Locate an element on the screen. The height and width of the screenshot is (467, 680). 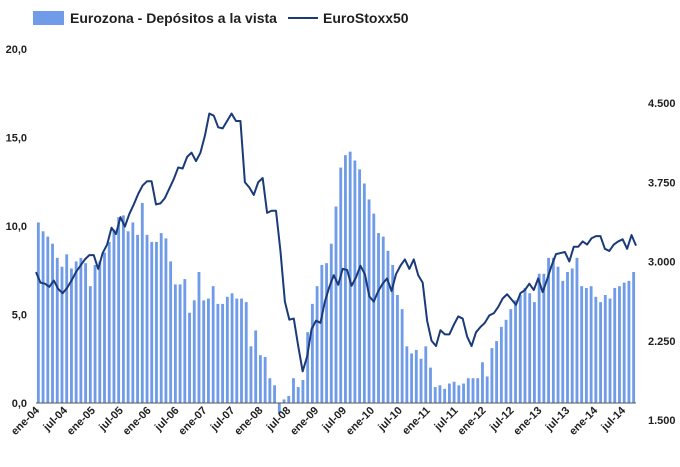
y-right-ticks: 1.500 2.250 3.000 3.750 4.500 is located at coordinates (662, 262).